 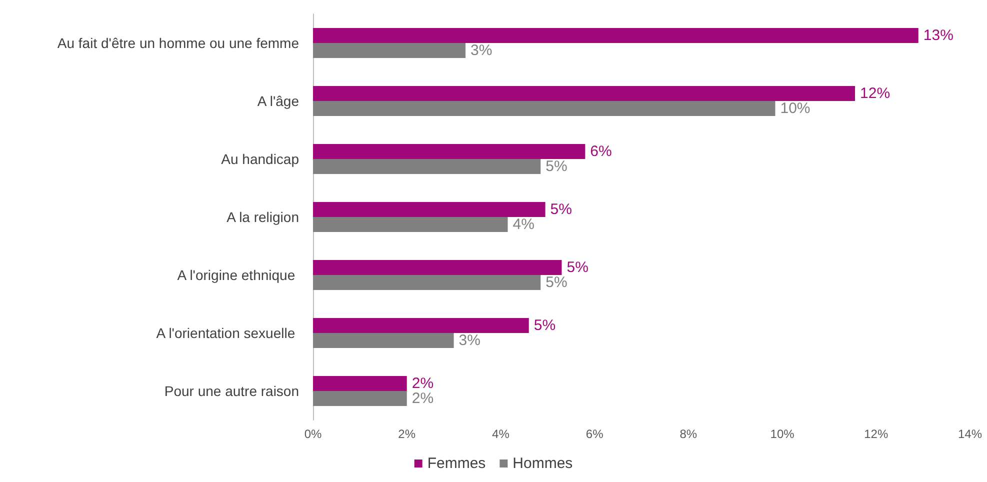 I want to click on data-label: 10%, so click(x=795, y=108).